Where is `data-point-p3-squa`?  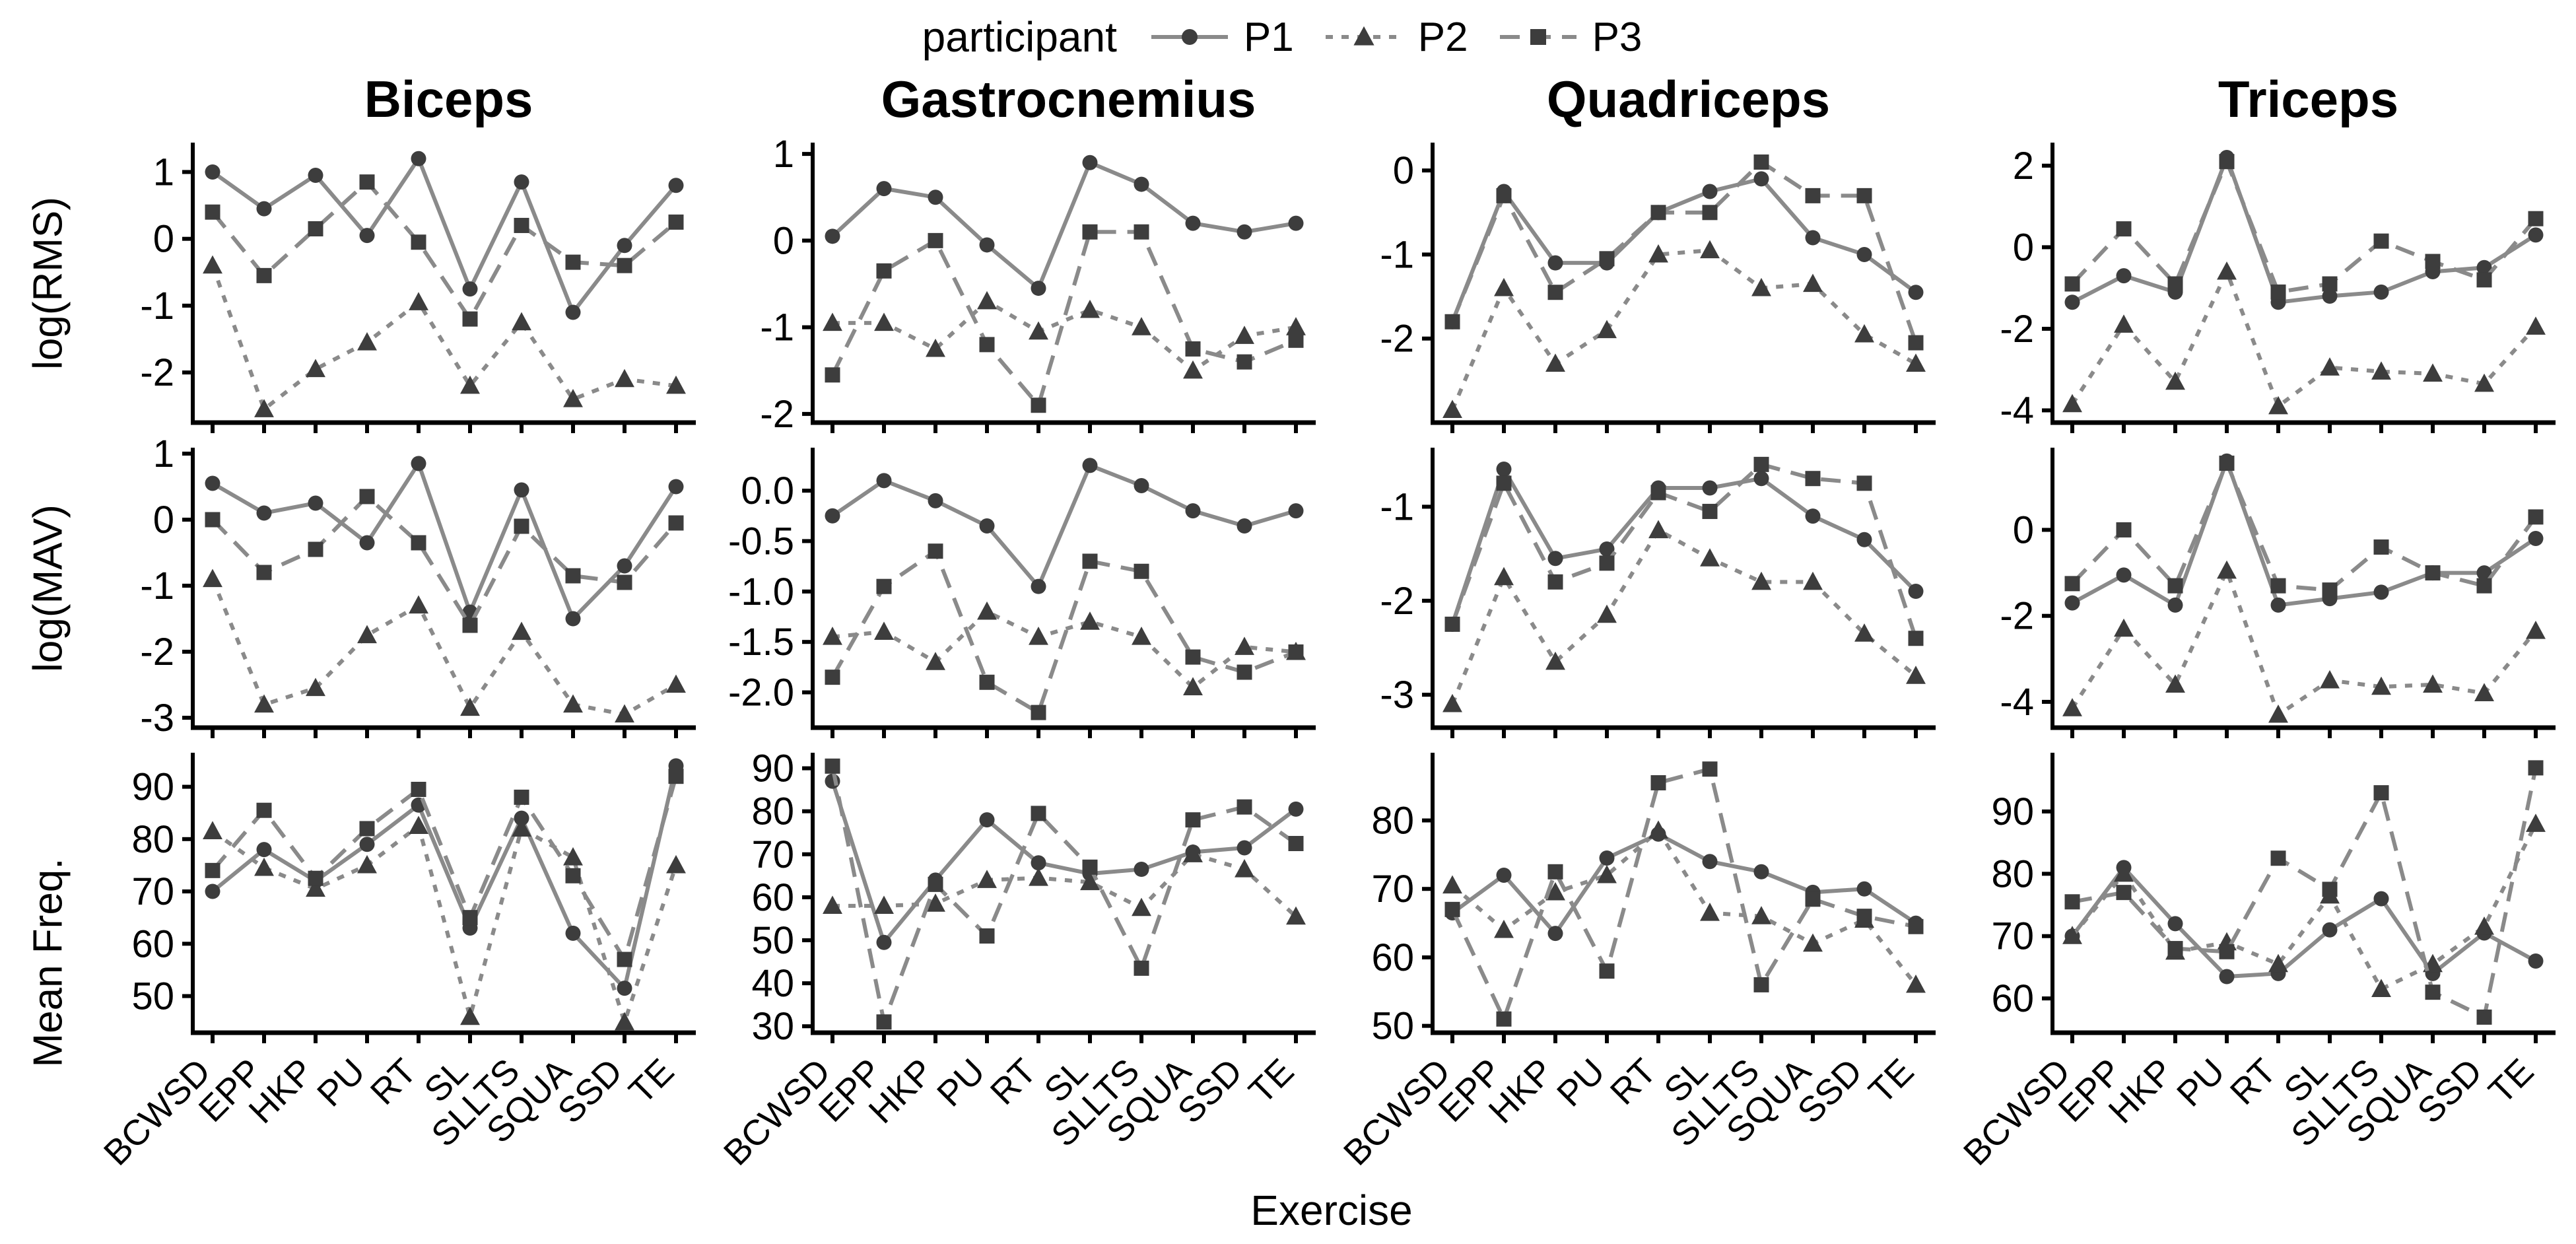 data-point-p3-squa is located at coordinates (1193, 349).